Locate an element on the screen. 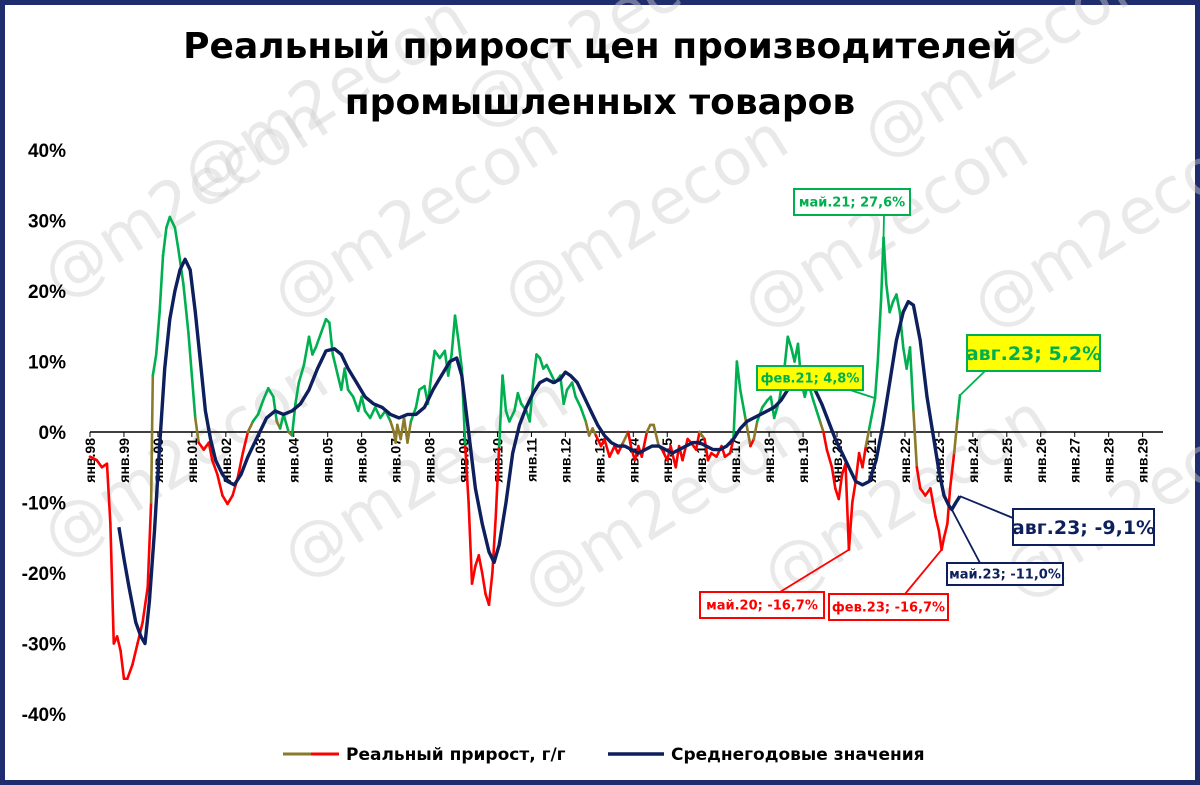 The height and width of the screenshot is (785, 1200). y-tick-label: 20% is located at coordinates (47, 292).